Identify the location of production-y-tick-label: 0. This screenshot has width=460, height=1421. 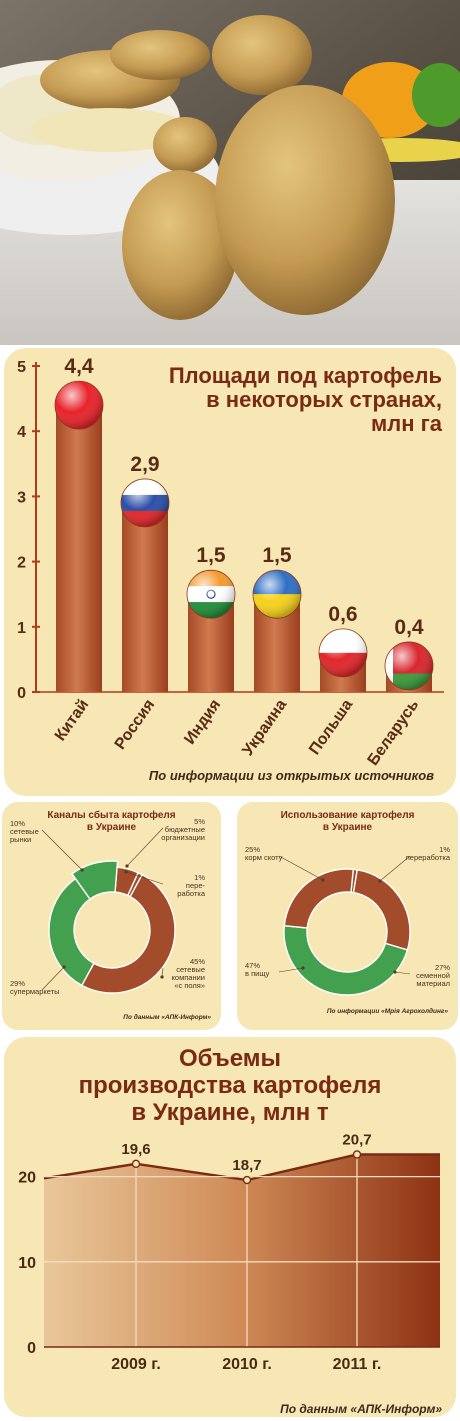
(31, 1348).